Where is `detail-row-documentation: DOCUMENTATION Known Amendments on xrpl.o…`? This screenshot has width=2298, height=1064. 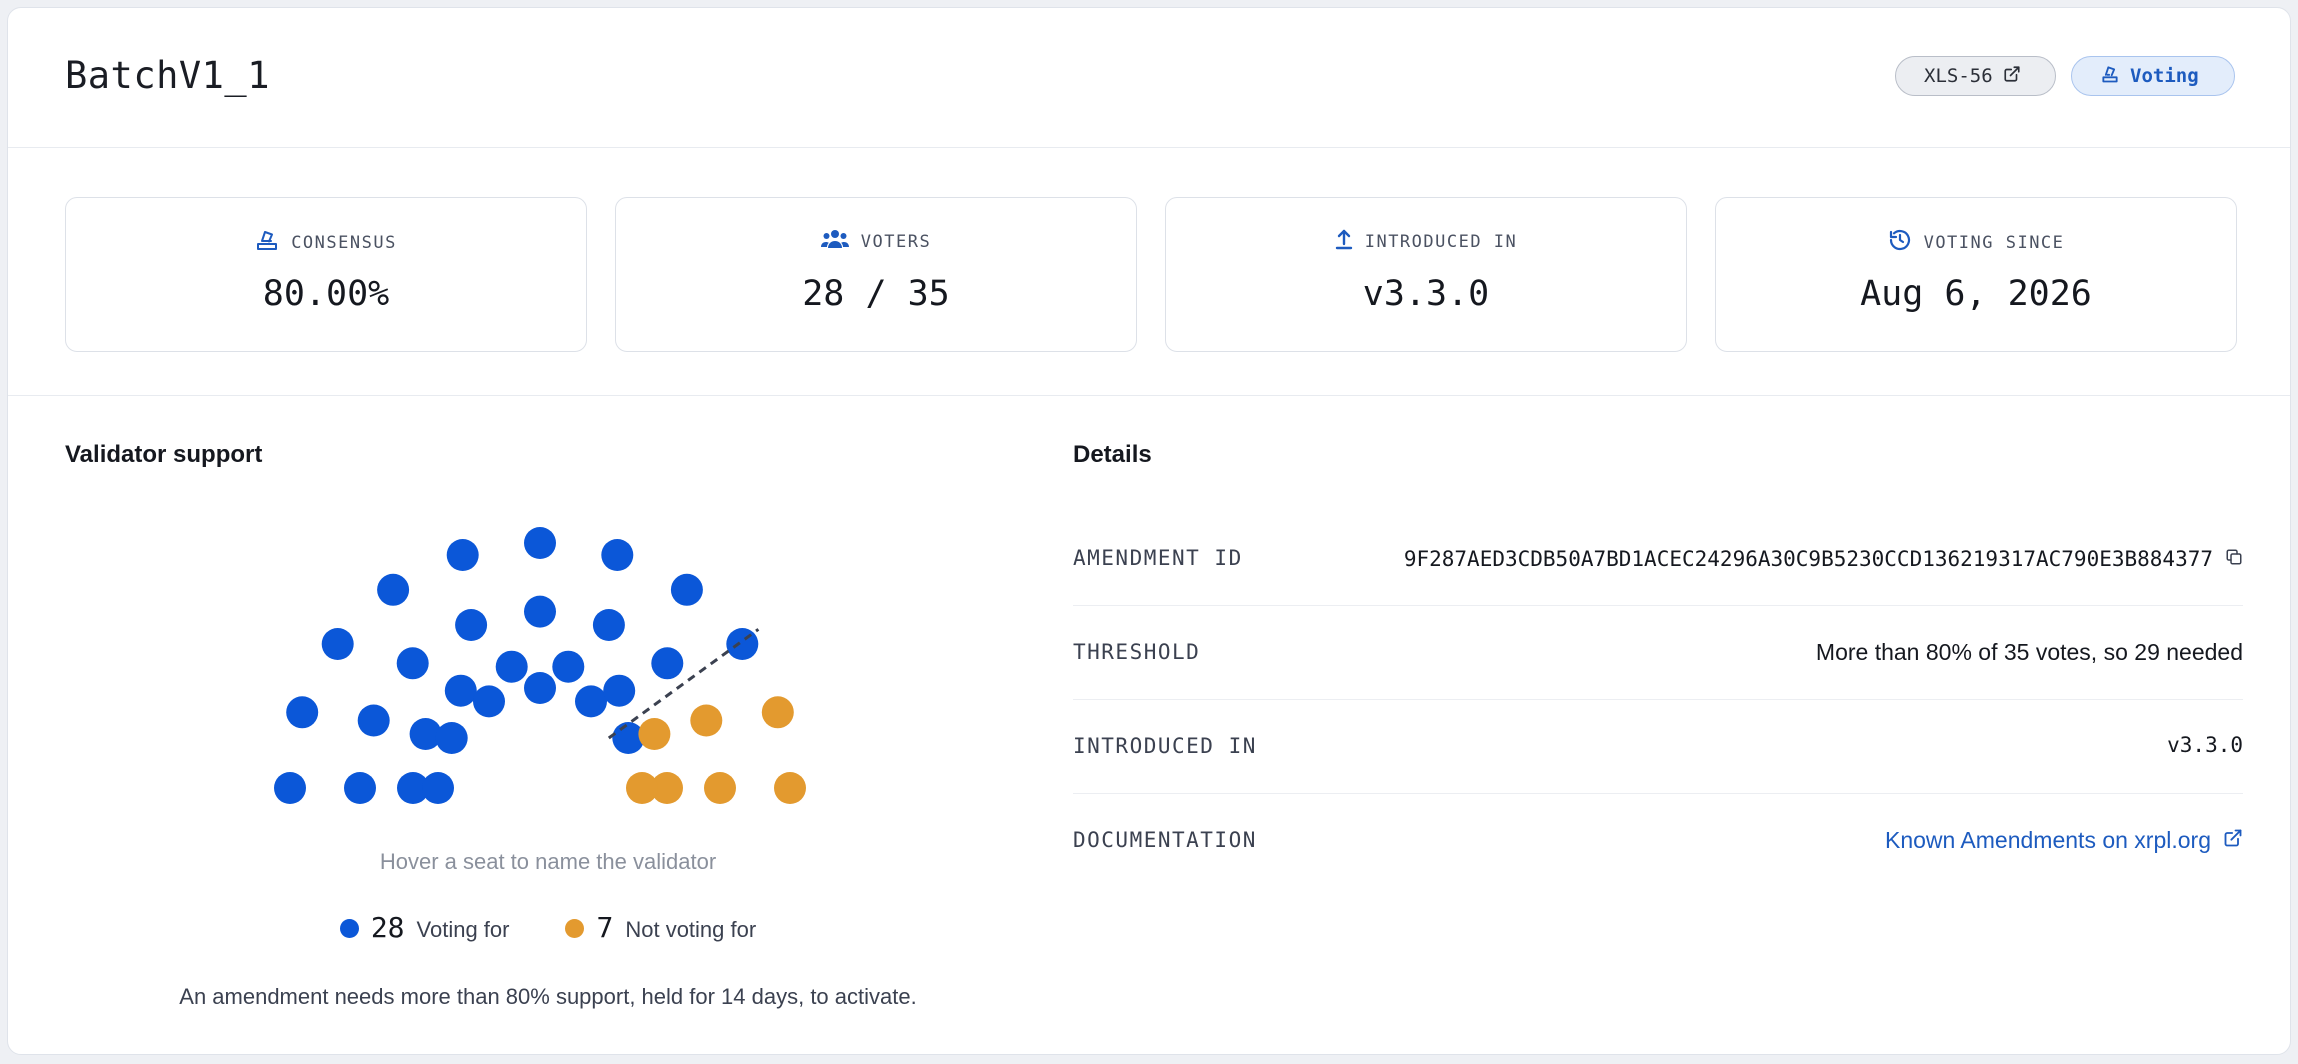
detail-row-documentation: DOCUMENTATION Known Amendments on xrpl.o… is located at coordinates (1658, 841).